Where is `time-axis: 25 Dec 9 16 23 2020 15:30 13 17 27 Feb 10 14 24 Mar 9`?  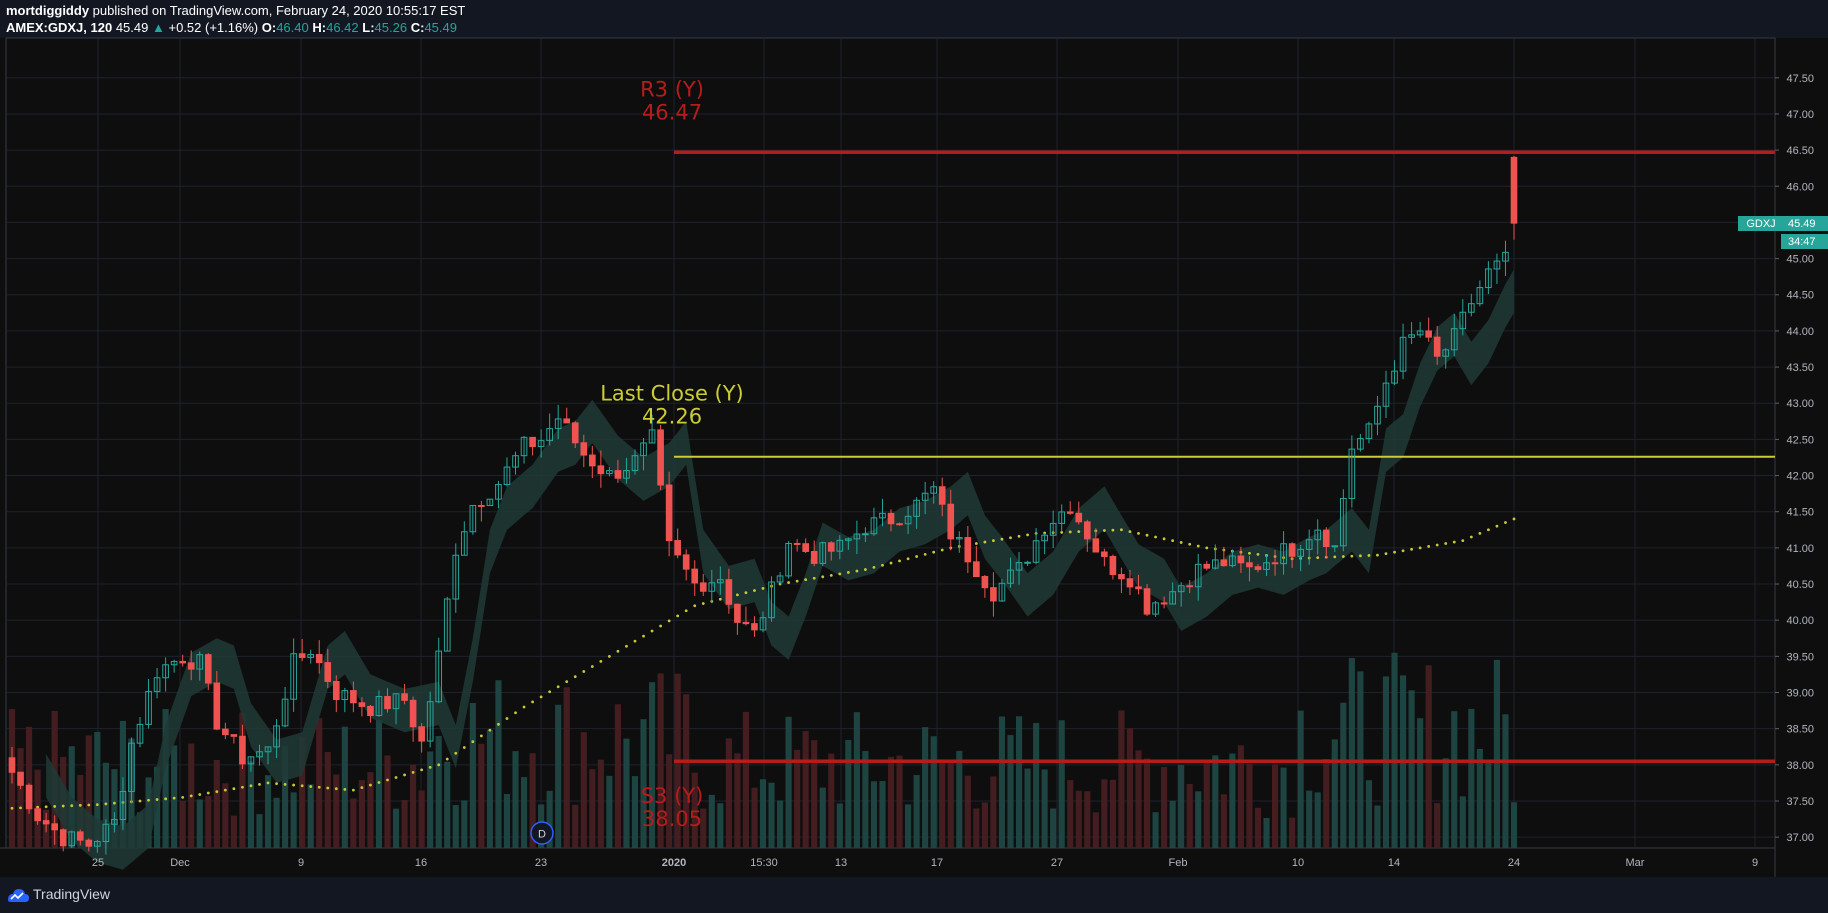
time-axis: 25 Dec 9 16 23 2020 15:30 13 17 27 Feb 10 14 24 Mar 9 is located at coordinates (925, 863).